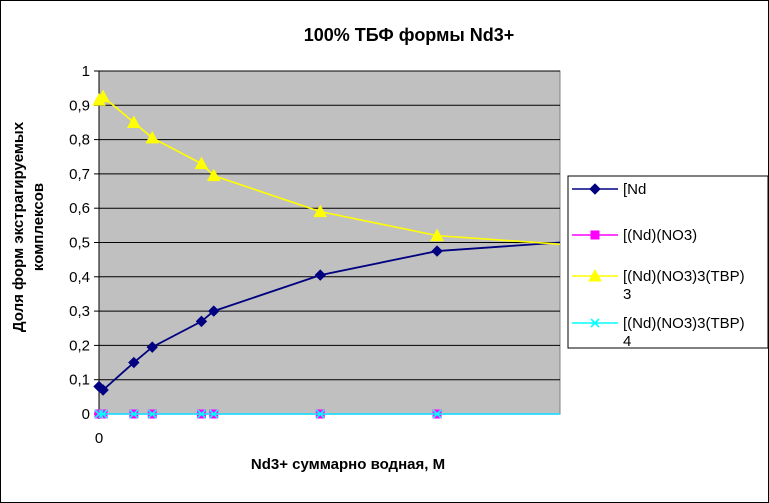 The width and height of the screenshot is (769, 503). Describe the element at coordinates (658, 285) in the screenshot. I see `legend-entry: [(Nd)(NO3)3(TBP)3` at that location.